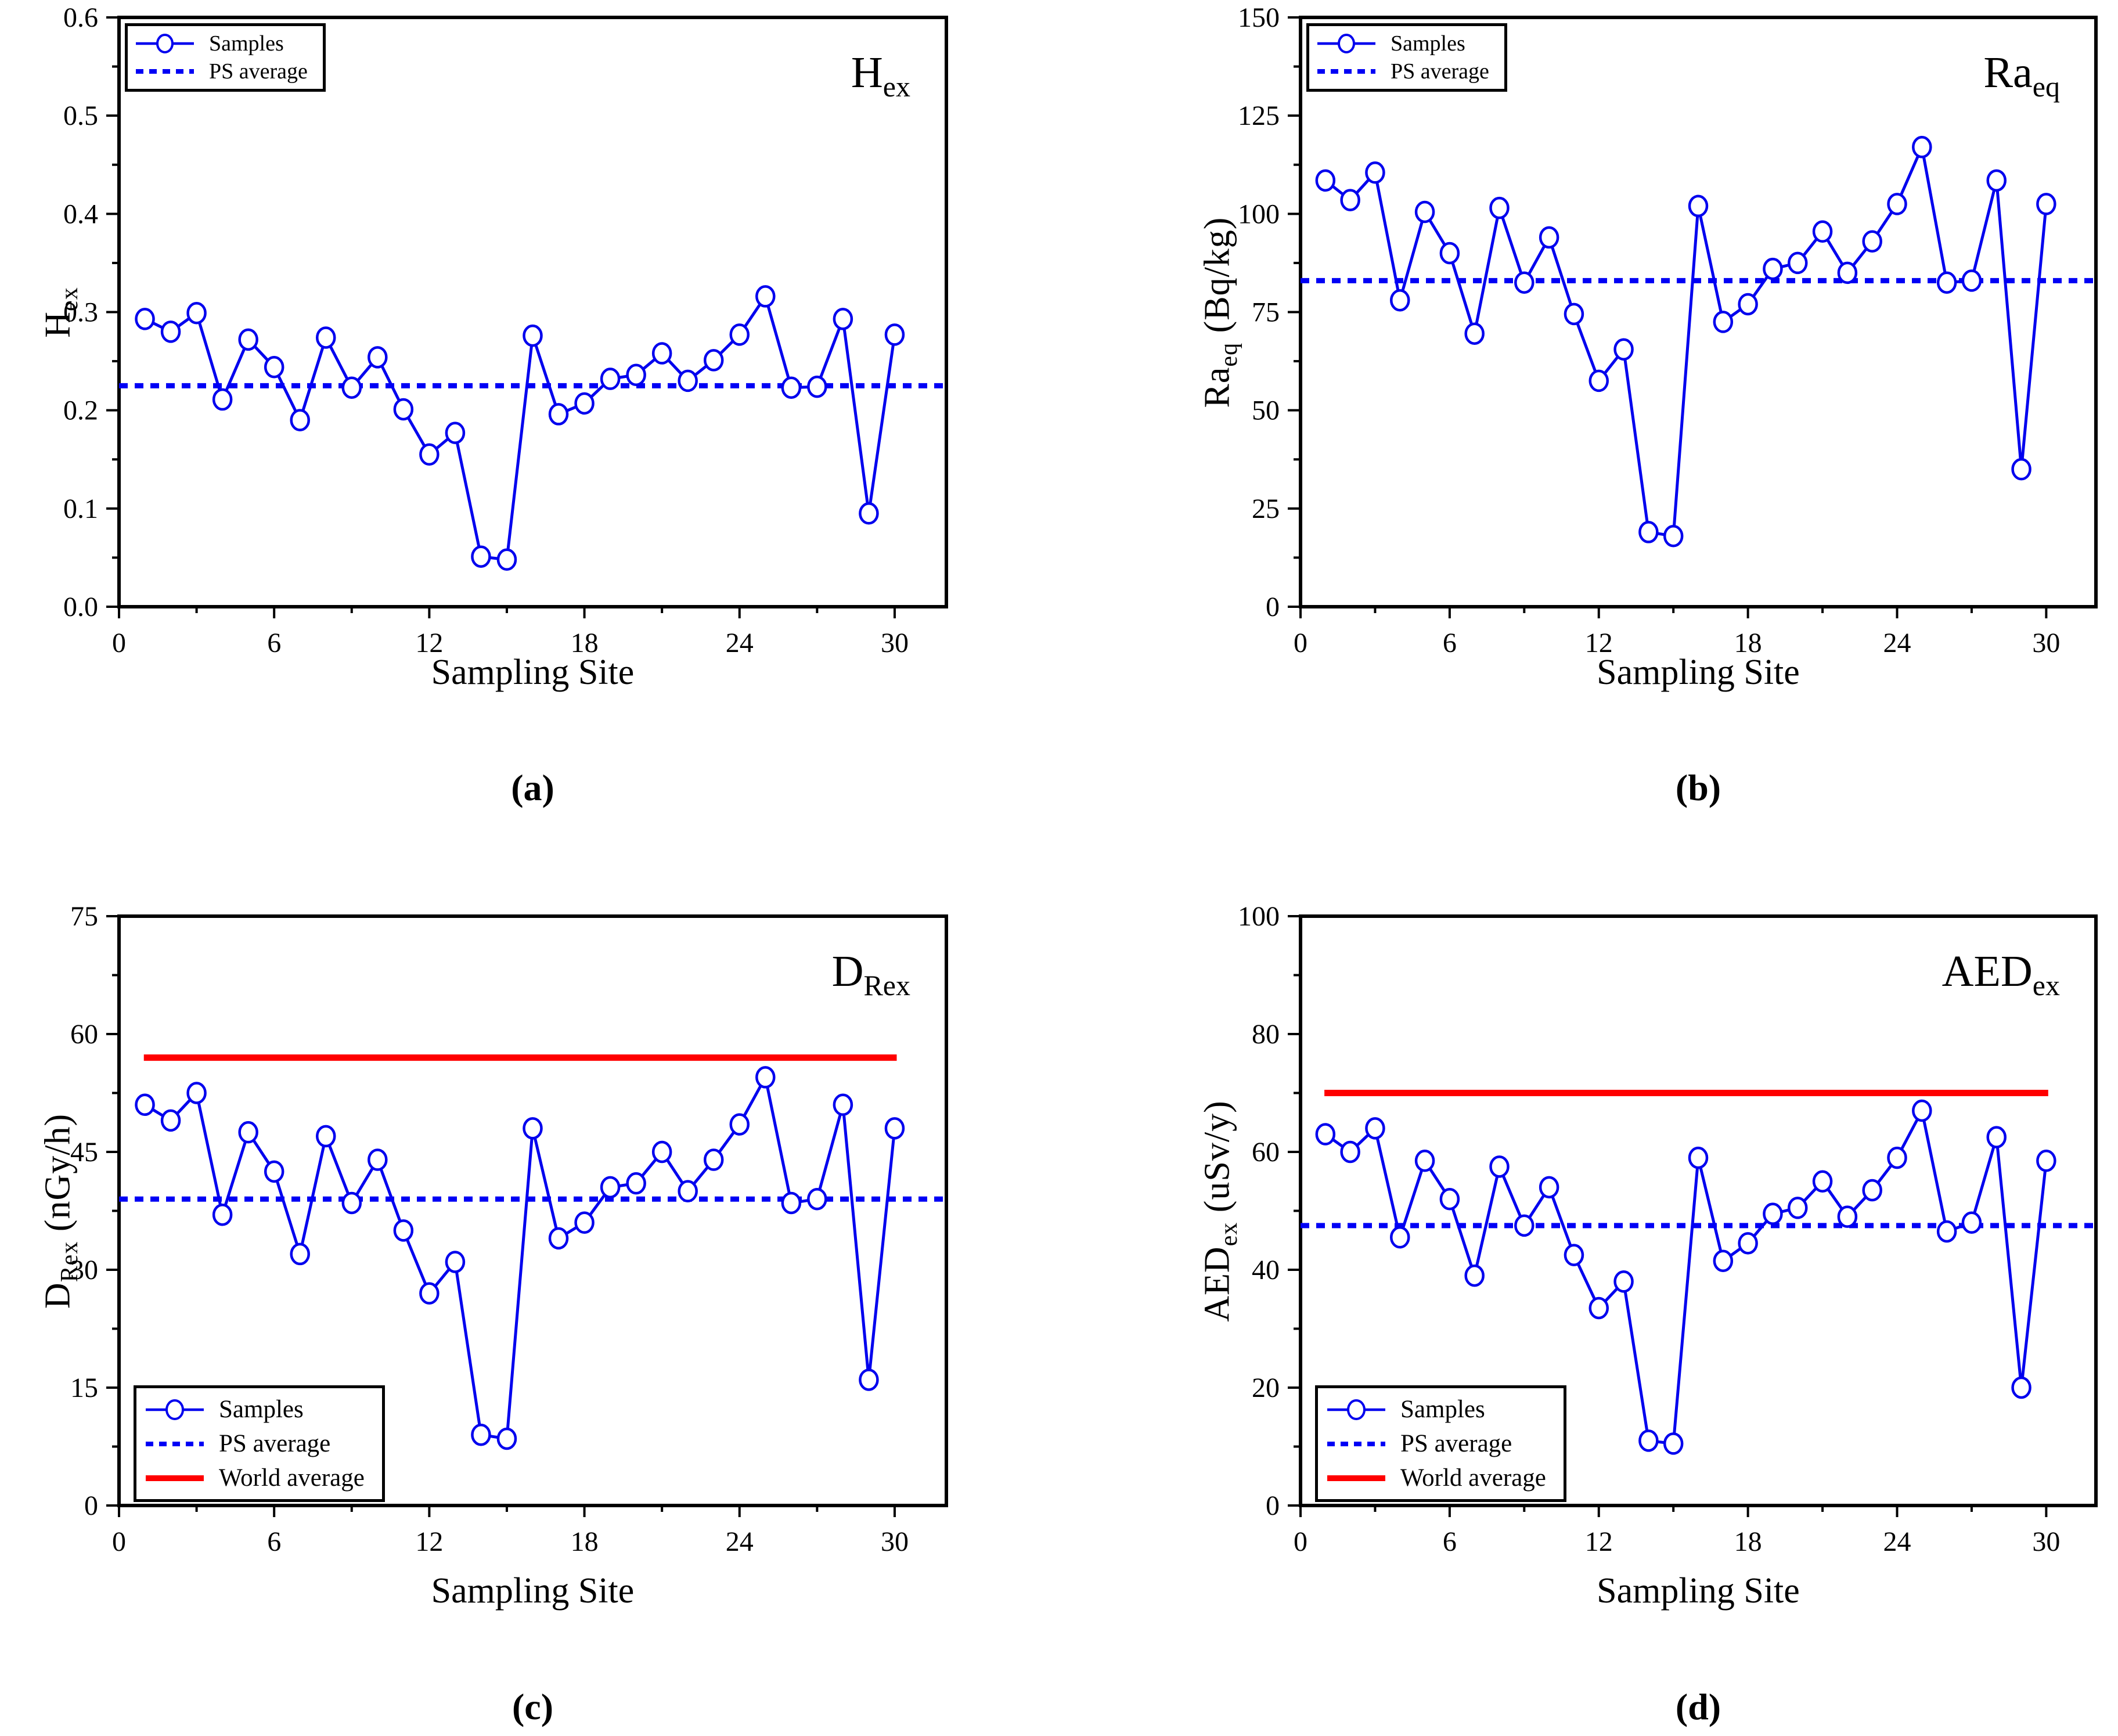  What do you see at coordinates (870, 973) in the screenshot?
I see `panel-title: DRex` at bounding box center [870, 973].